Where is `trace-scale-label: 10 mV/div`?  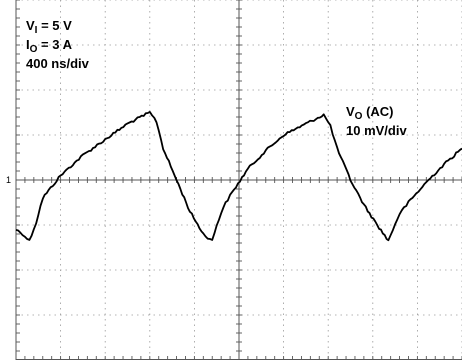
trace-scale-label: 10 mV/div is located at coordinates (376, 130).